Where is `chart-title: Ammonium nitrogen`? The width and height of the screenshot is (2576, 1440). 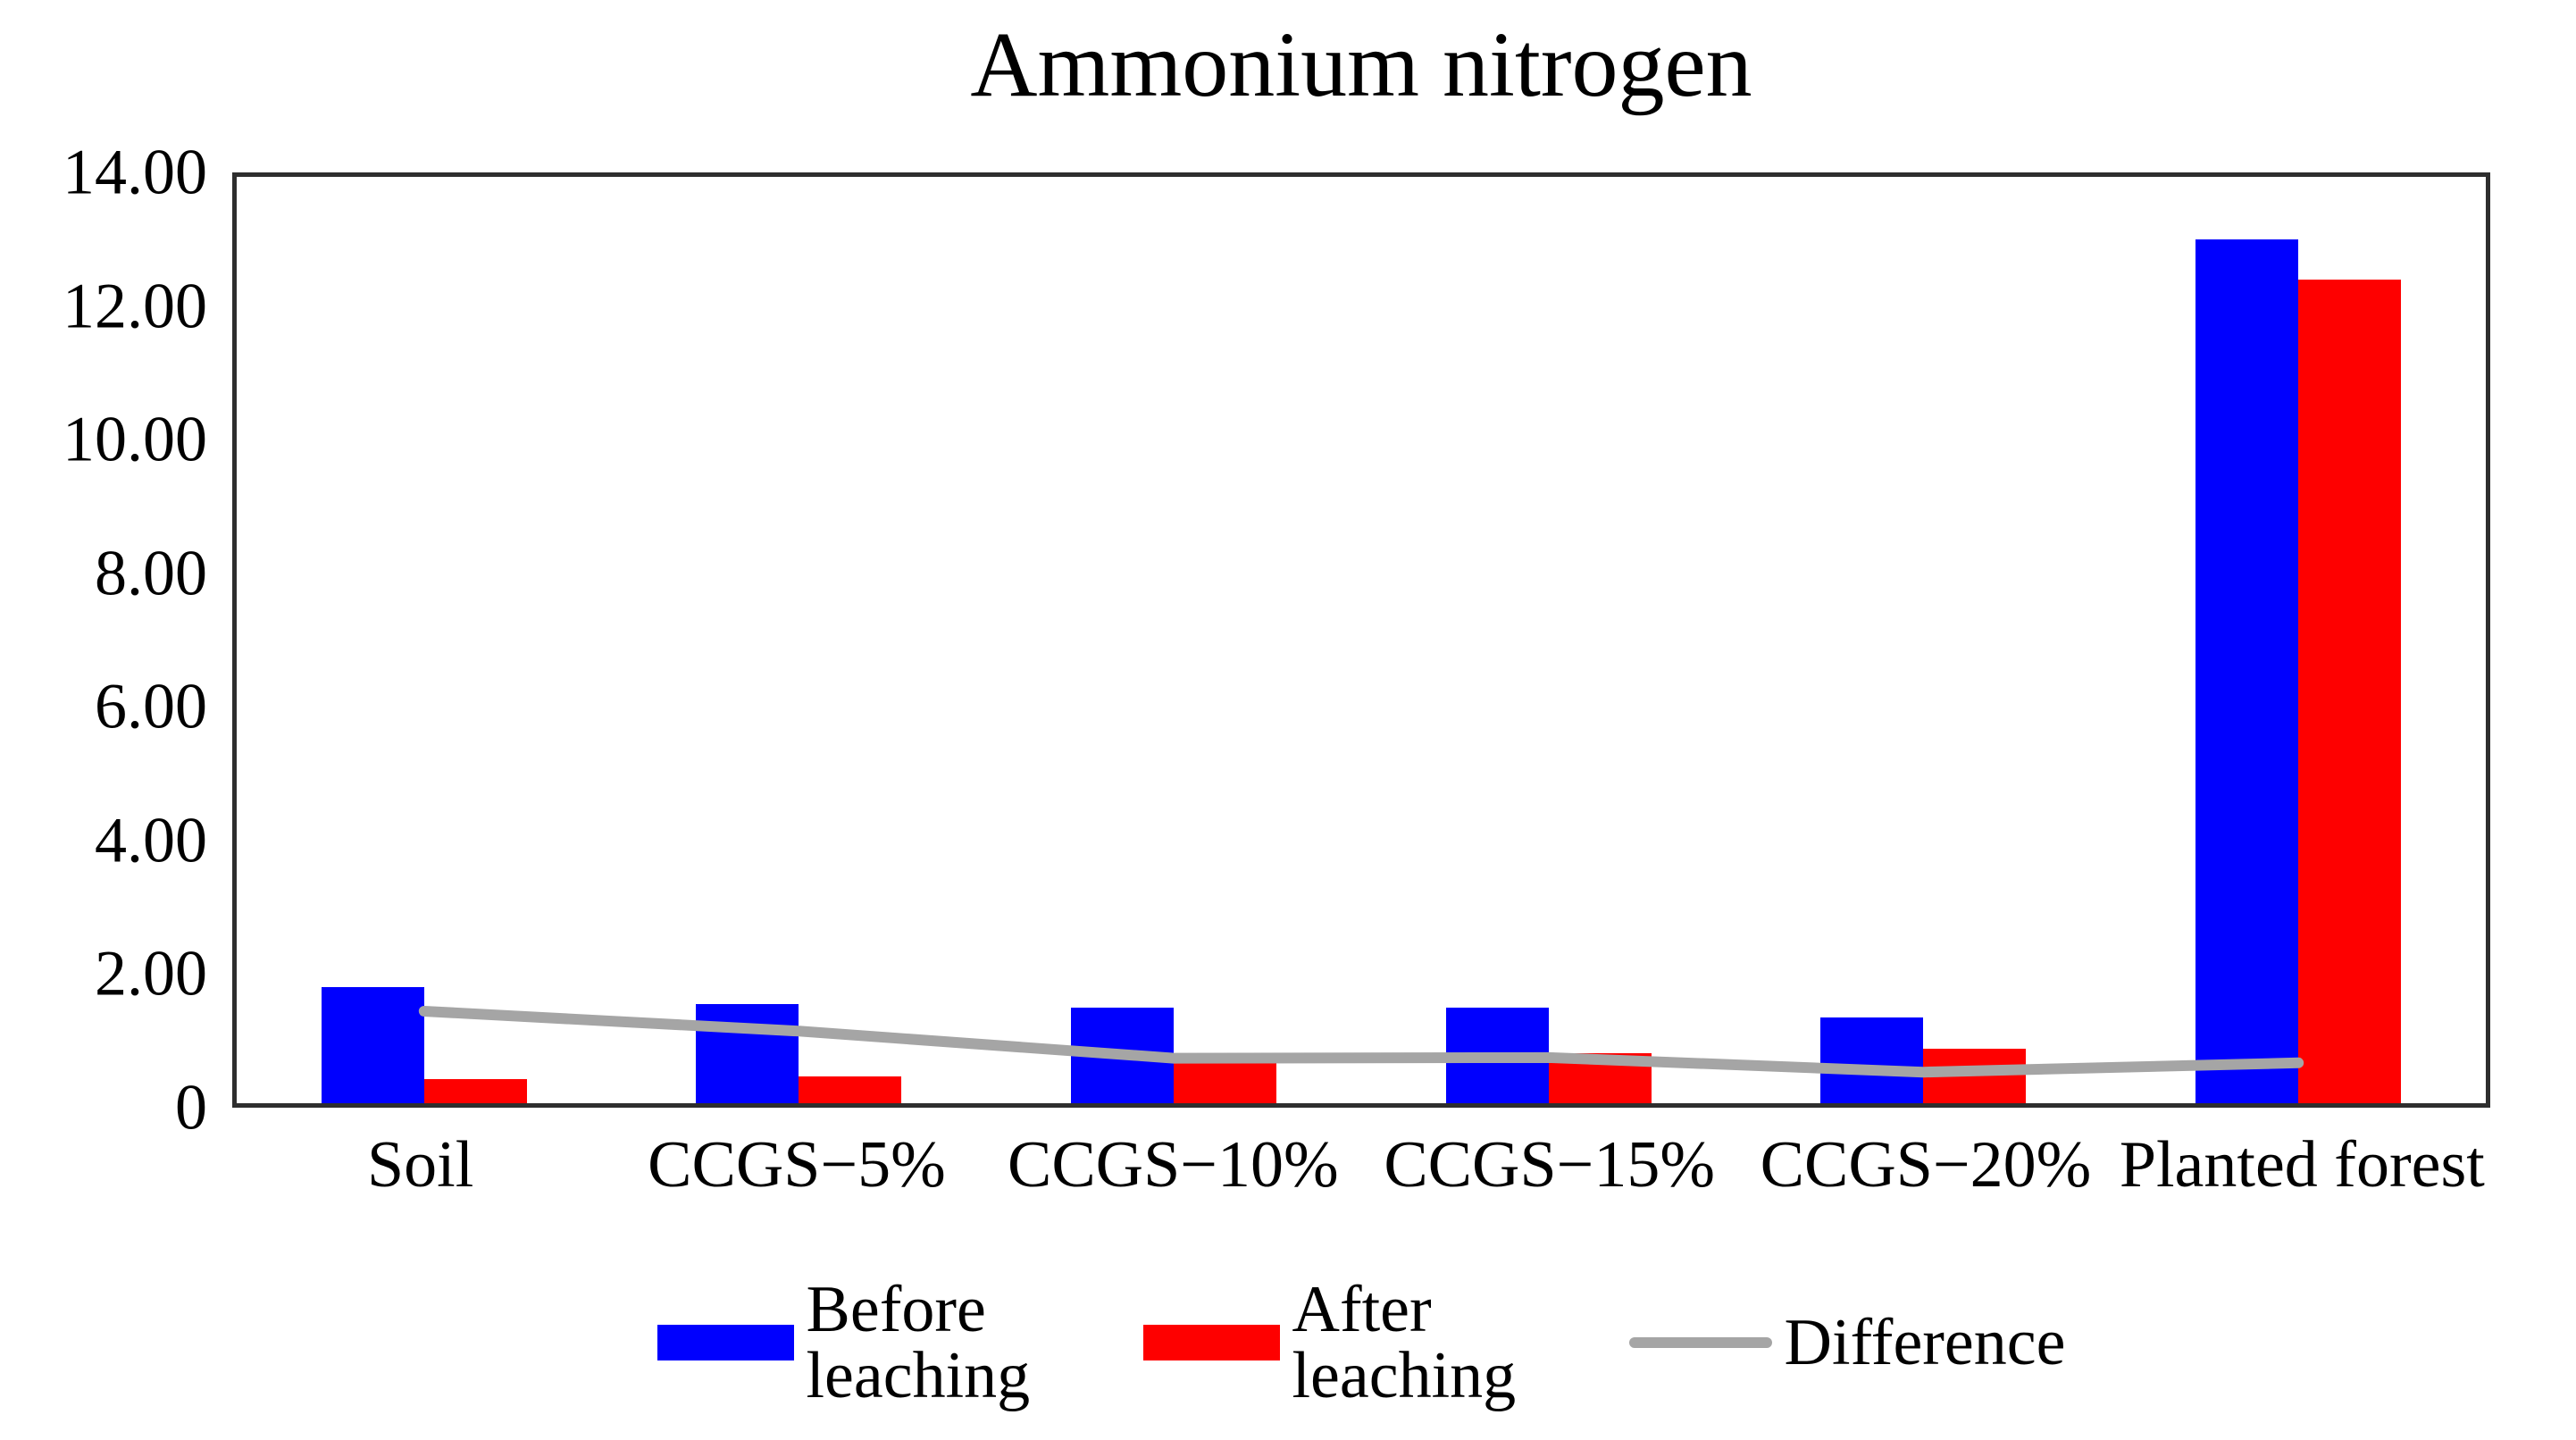
chart-title: Ammonium nitrogen is located at coordinates (1361, 64).